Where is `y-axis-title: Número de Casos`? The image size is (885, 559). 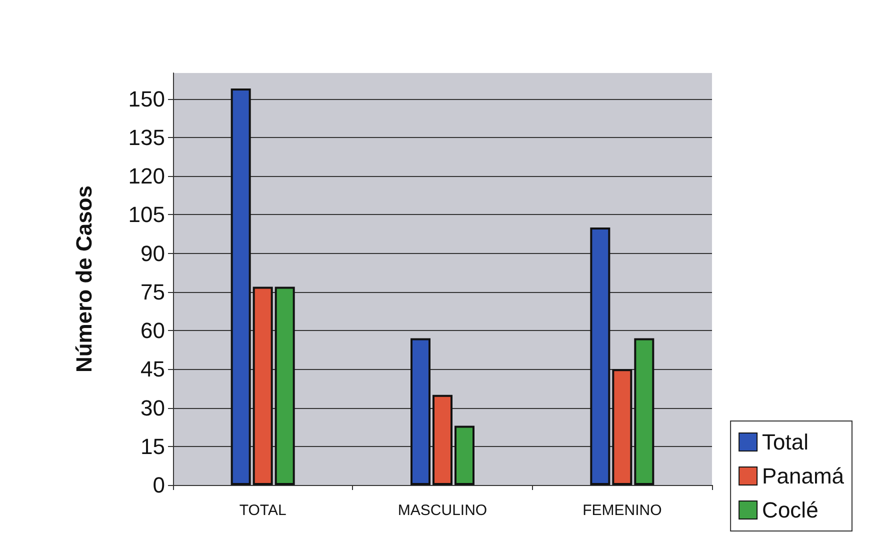
y-axis-title: Número de Casos is located at coordinates (84, 279).